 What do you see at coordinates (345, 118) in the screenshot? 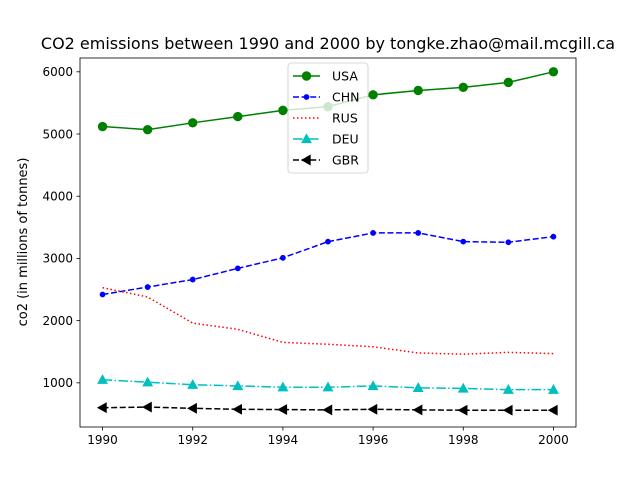
I see `legend-label-rus: RUS` at bounding box center [345, 118].